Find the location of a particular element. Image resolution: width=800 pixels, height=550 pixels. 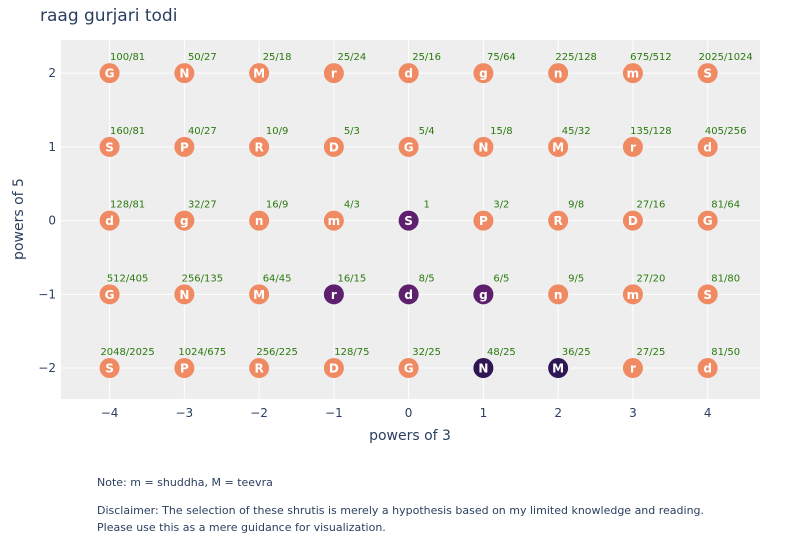

x-axis-title: powers of 3 is located at coordinates (410, 436).